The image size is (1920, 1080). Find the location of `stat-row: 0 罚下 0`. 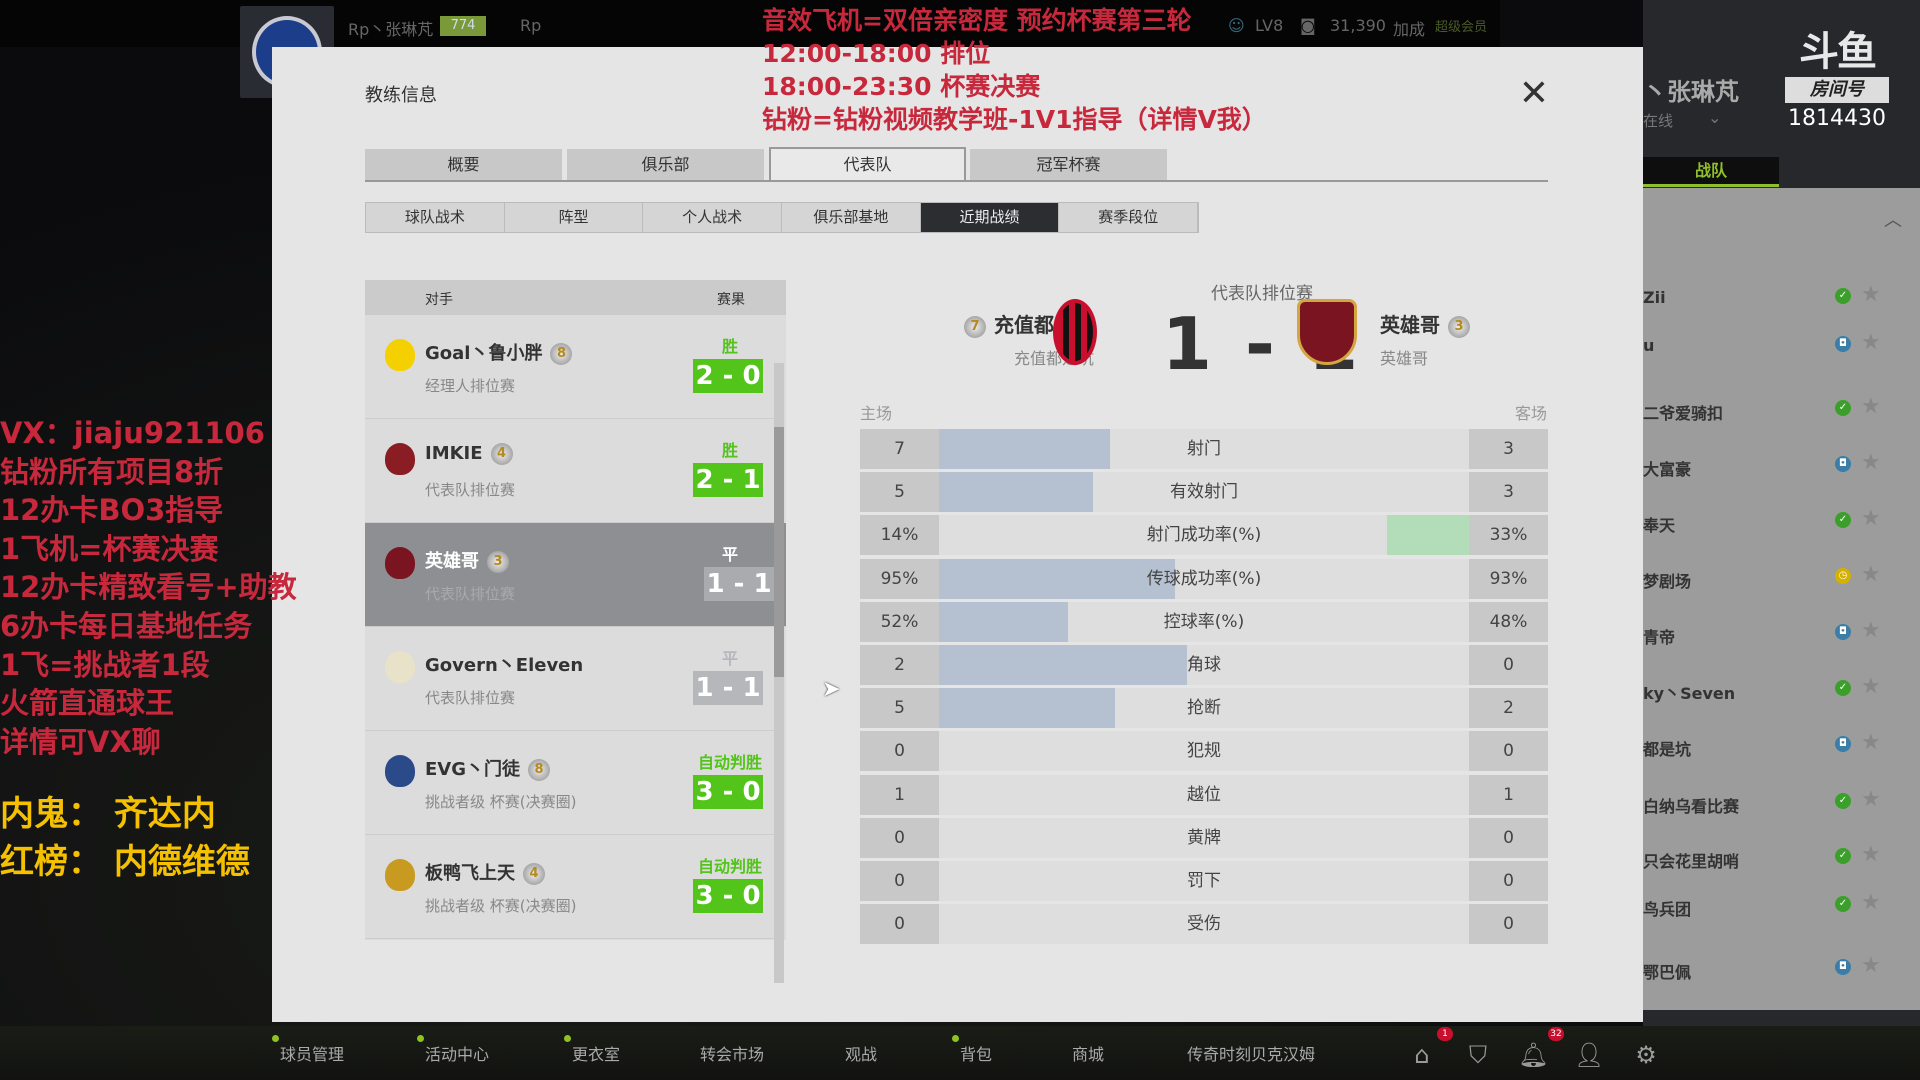

stat-row: 0 罚下 0 is located at coordinates (1204, 881).